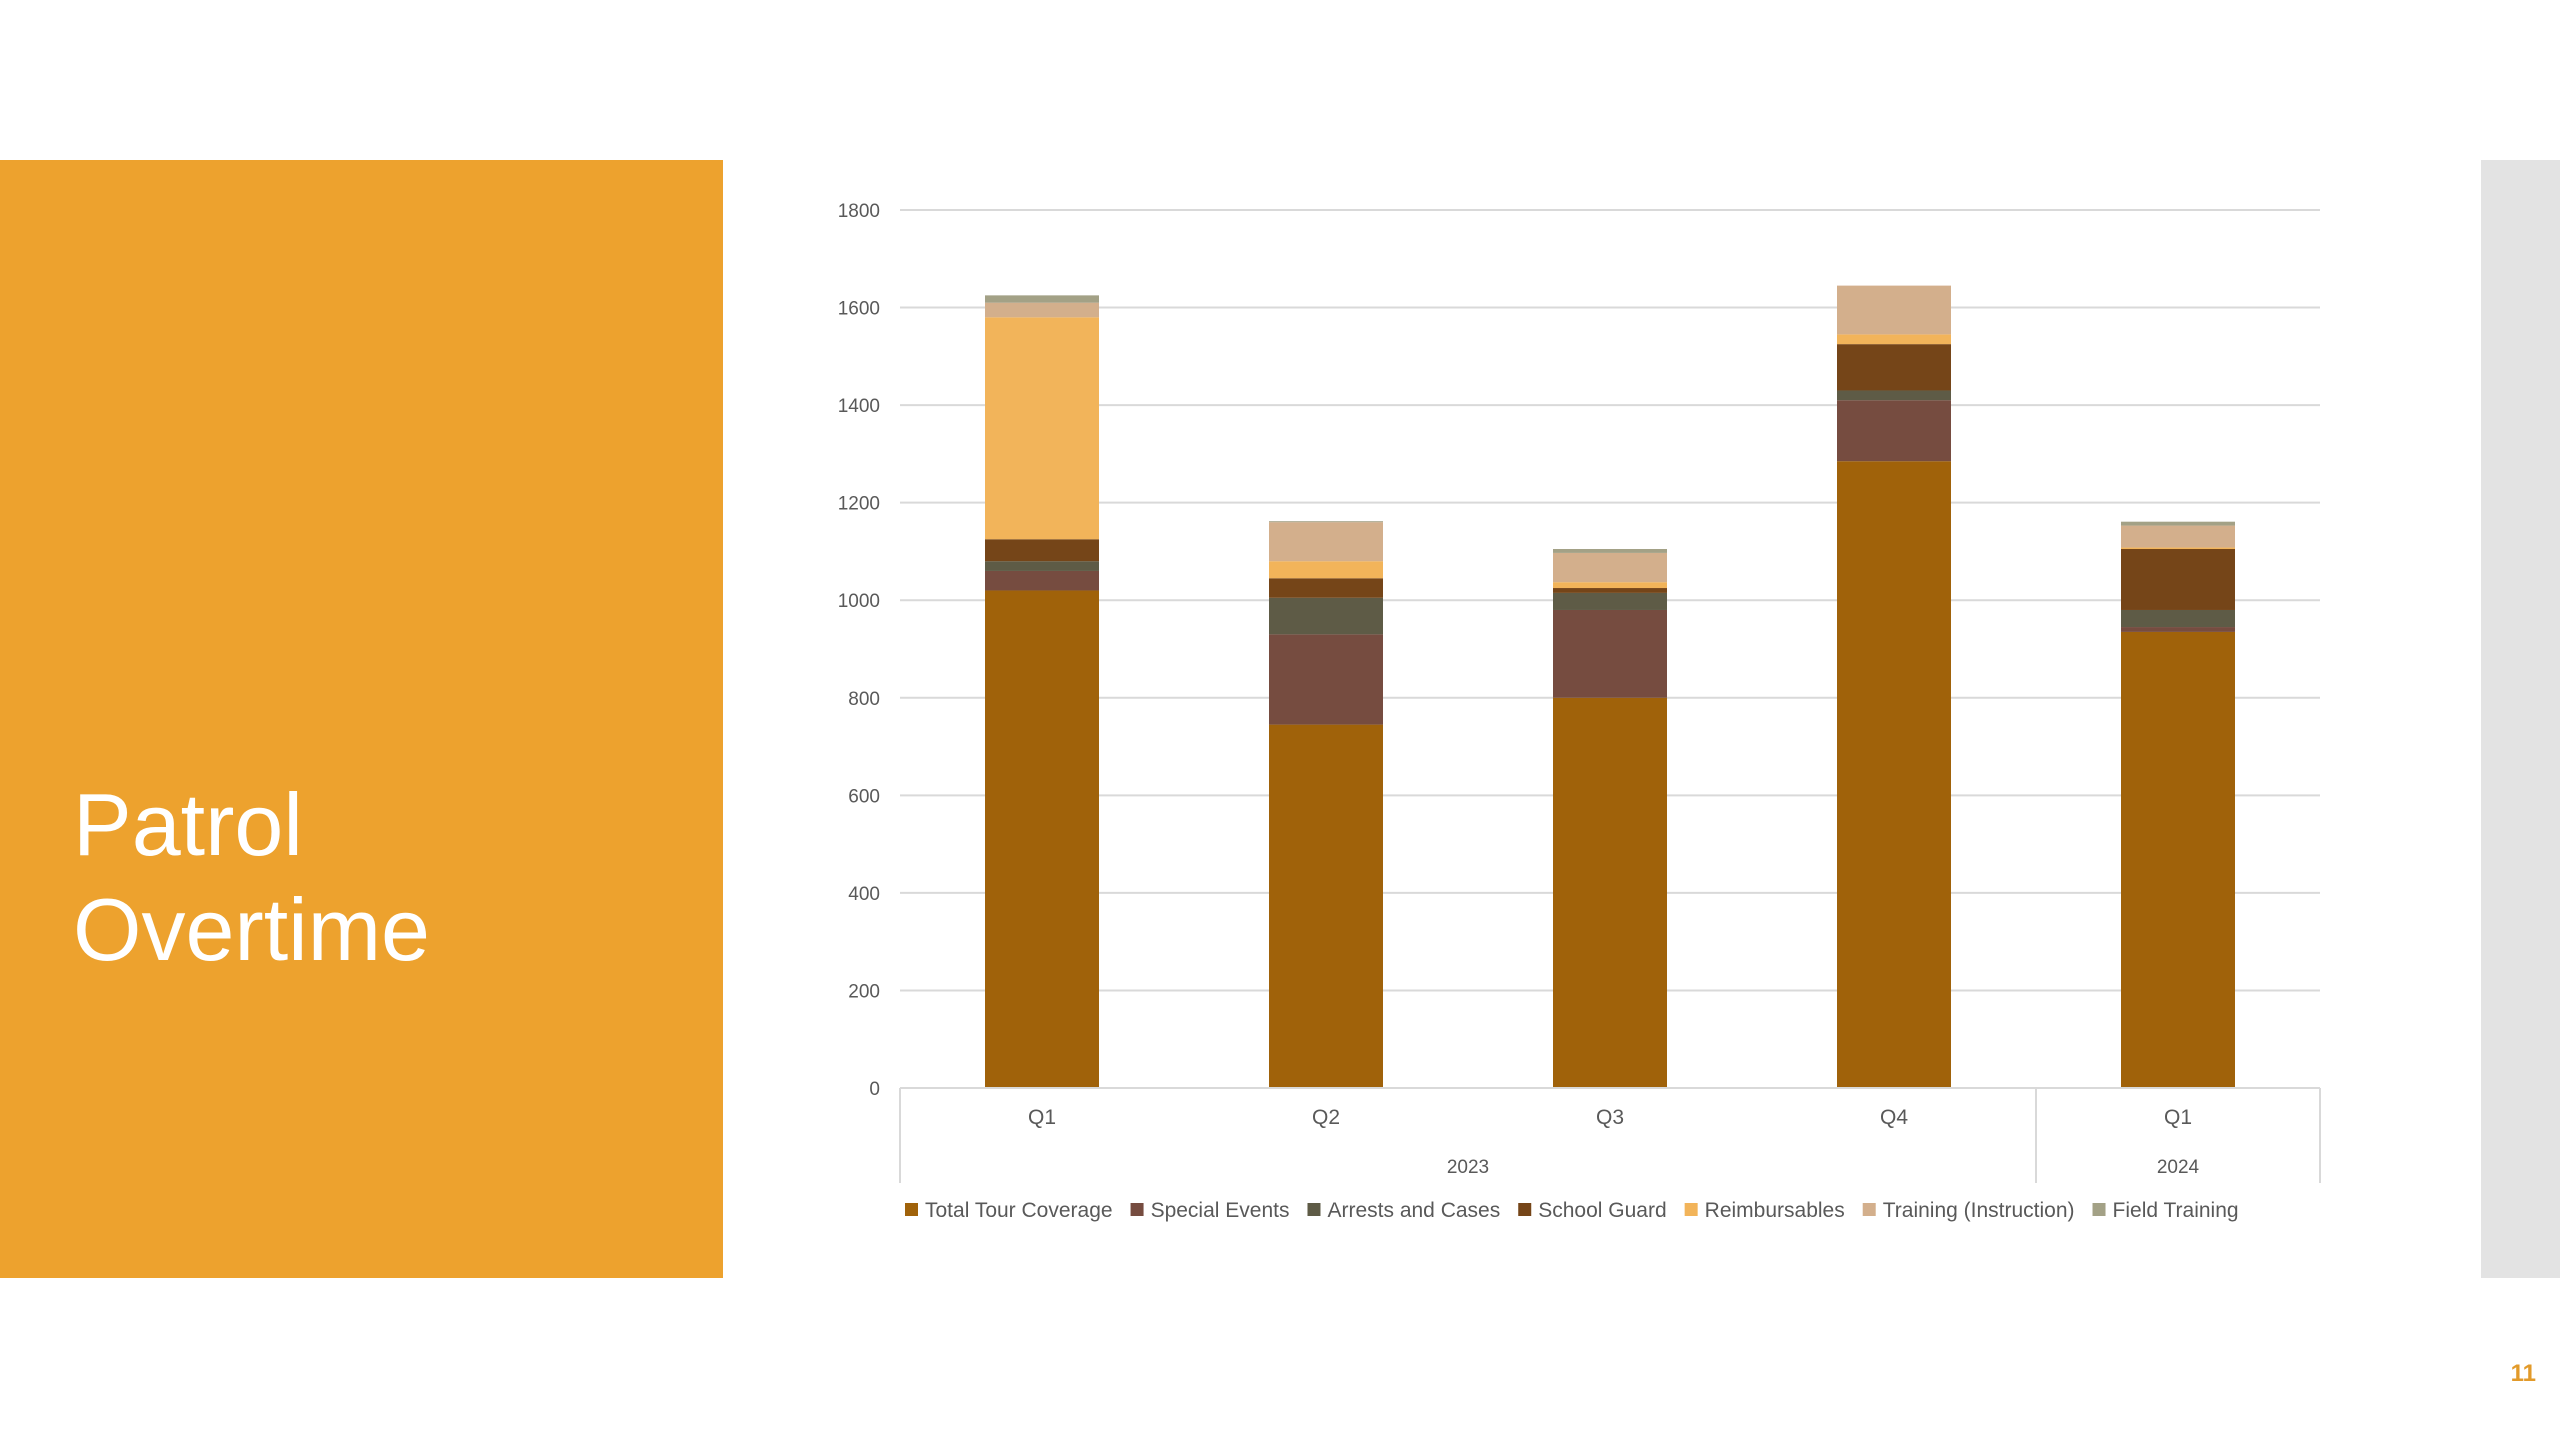  I want to click on y-tick-label: 1000, so click(859, 601).